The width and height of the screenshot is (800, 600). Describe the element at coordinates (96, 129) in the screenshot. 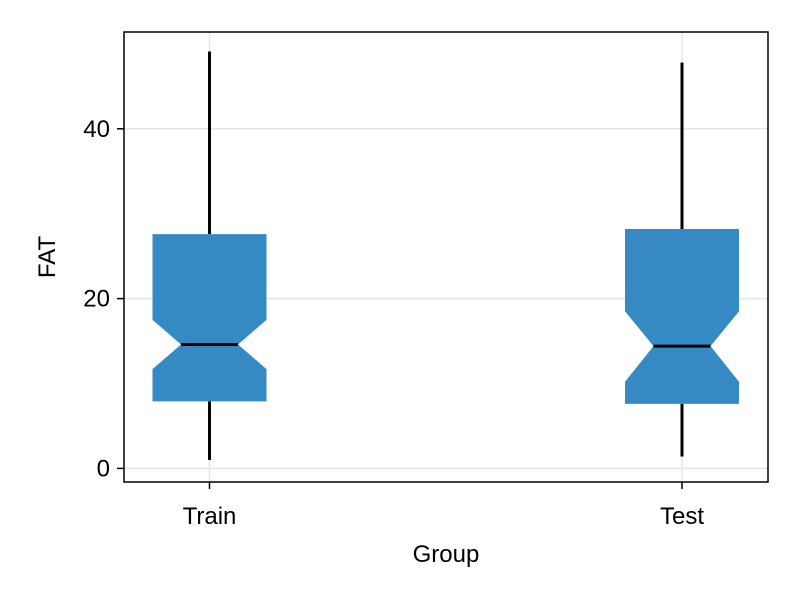

I see `y-tick-label: 40` at that location.